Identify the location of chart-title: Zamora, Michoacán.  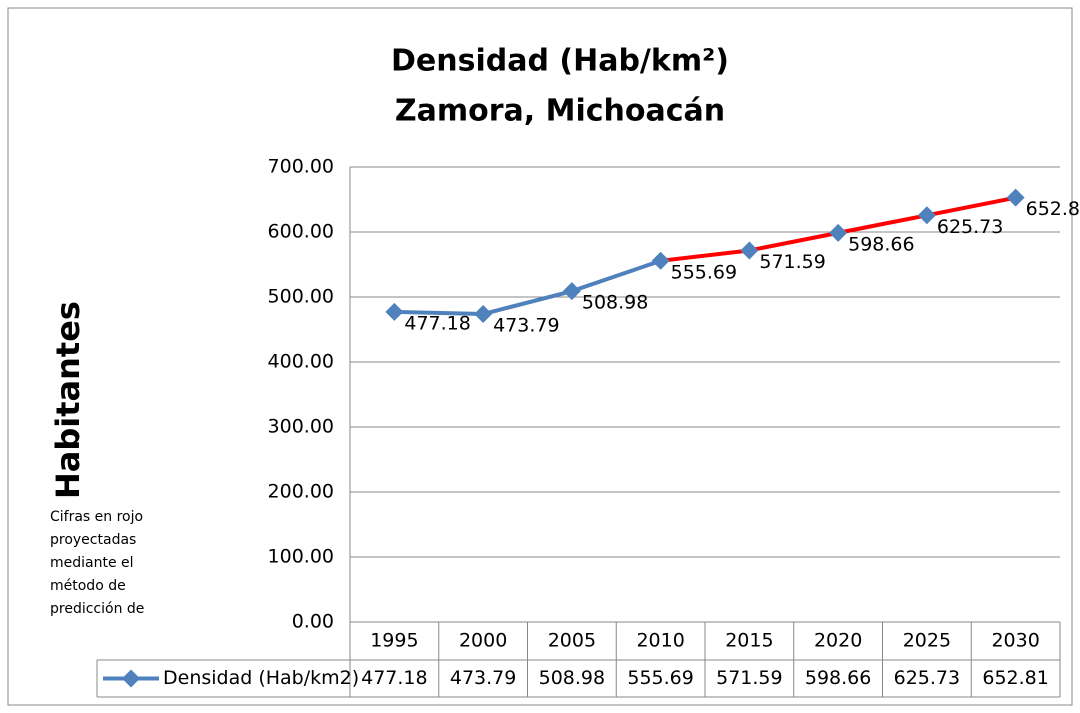
(560, 111).